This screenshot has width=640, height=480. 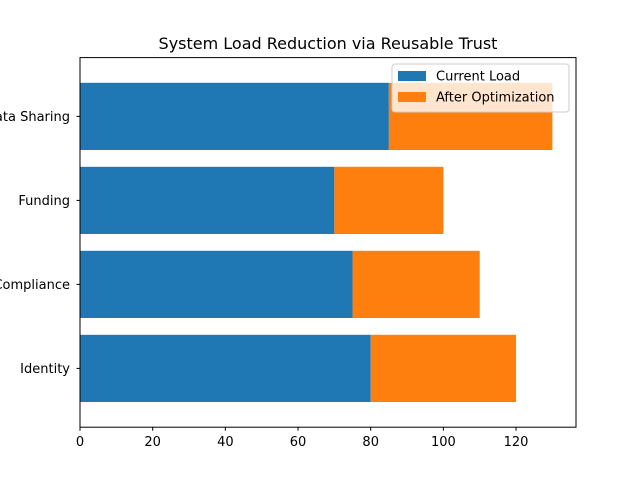 What do you see at coordinates (328, 43) in the screenshot?
I see `chart-title: System Load Reduction via Reusable Trust` at bounding box center [328, 43].